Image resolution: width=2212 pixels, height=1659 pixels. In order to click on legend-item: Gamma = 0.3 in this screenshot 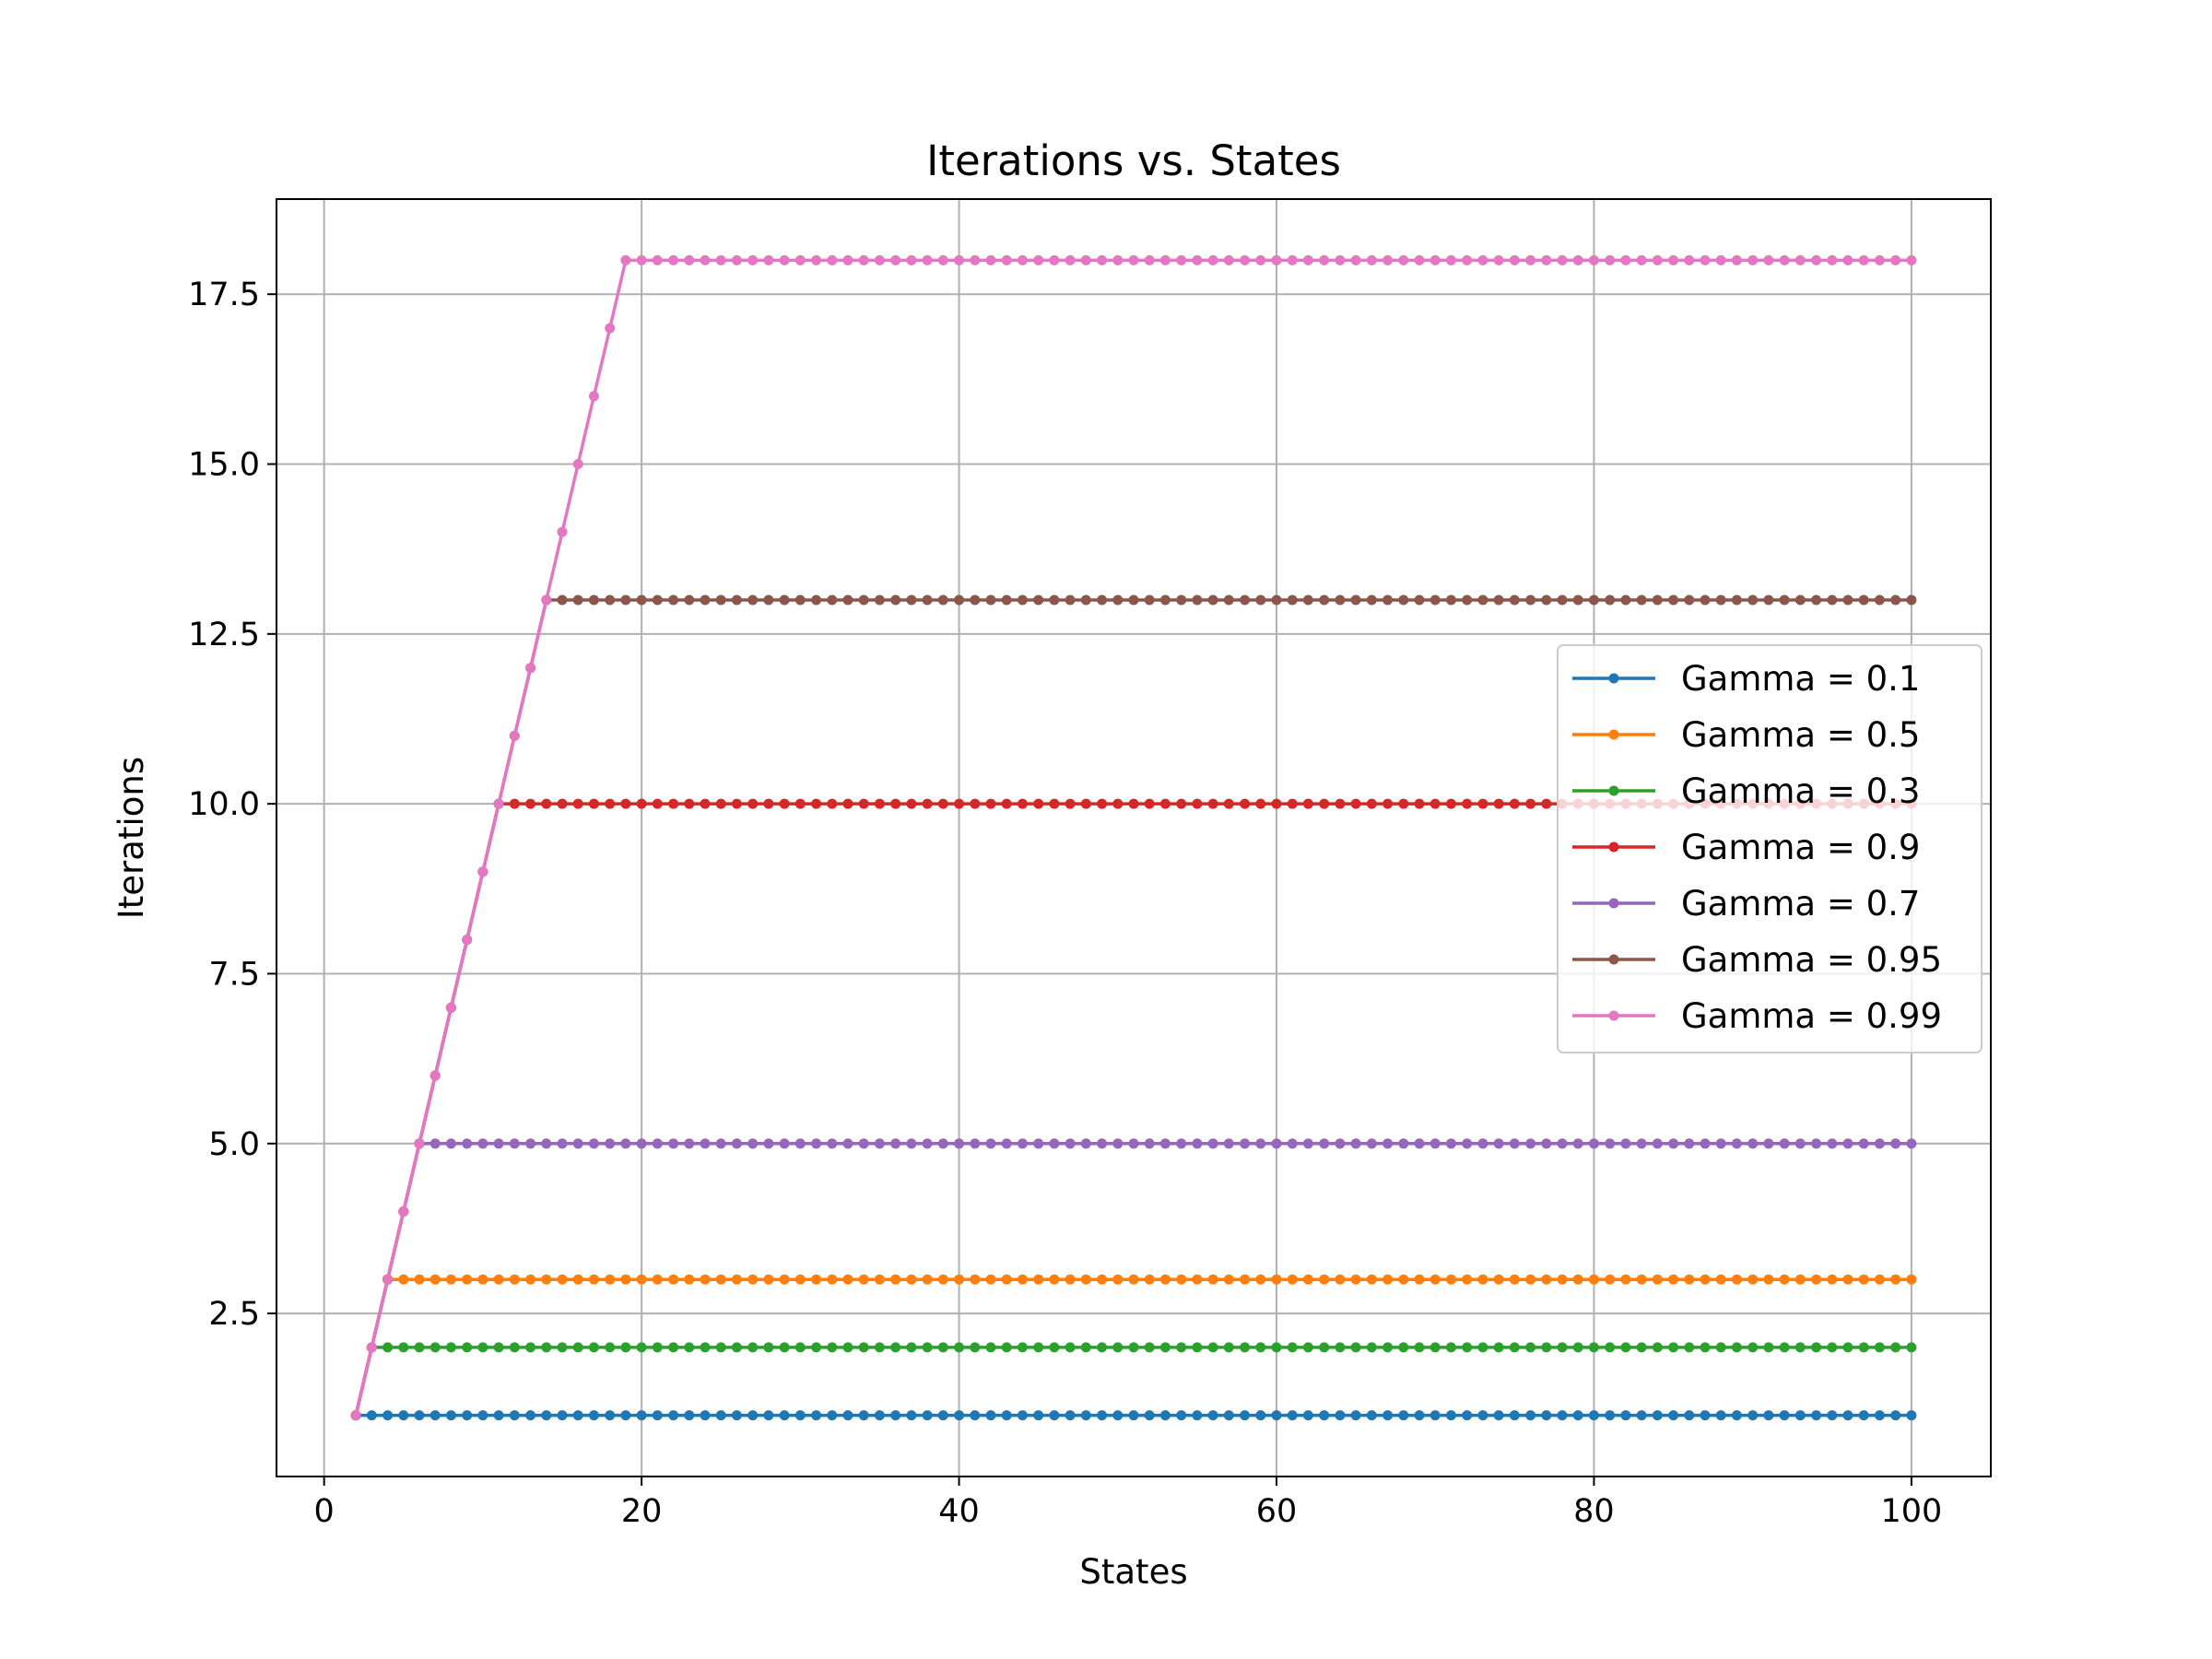, I will do `click(1746, 791)`.